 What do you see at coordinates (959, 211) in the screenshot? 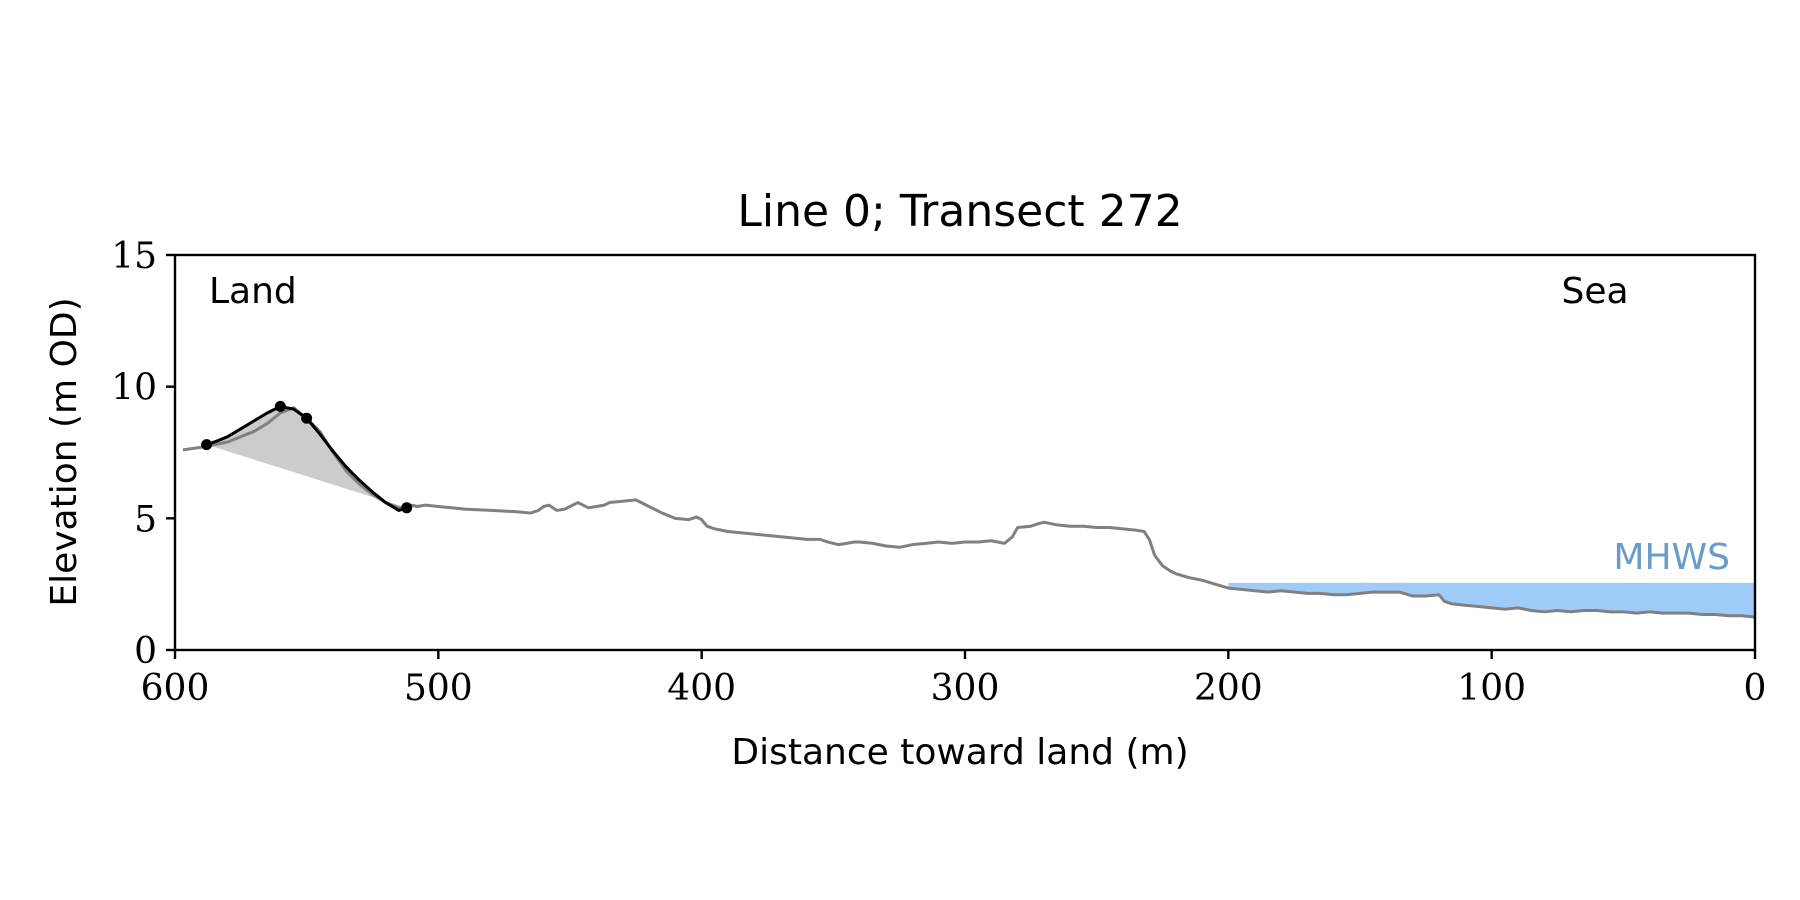
I see `chart-title: Line 0; Transect 272` at bounding box center [959, 211].